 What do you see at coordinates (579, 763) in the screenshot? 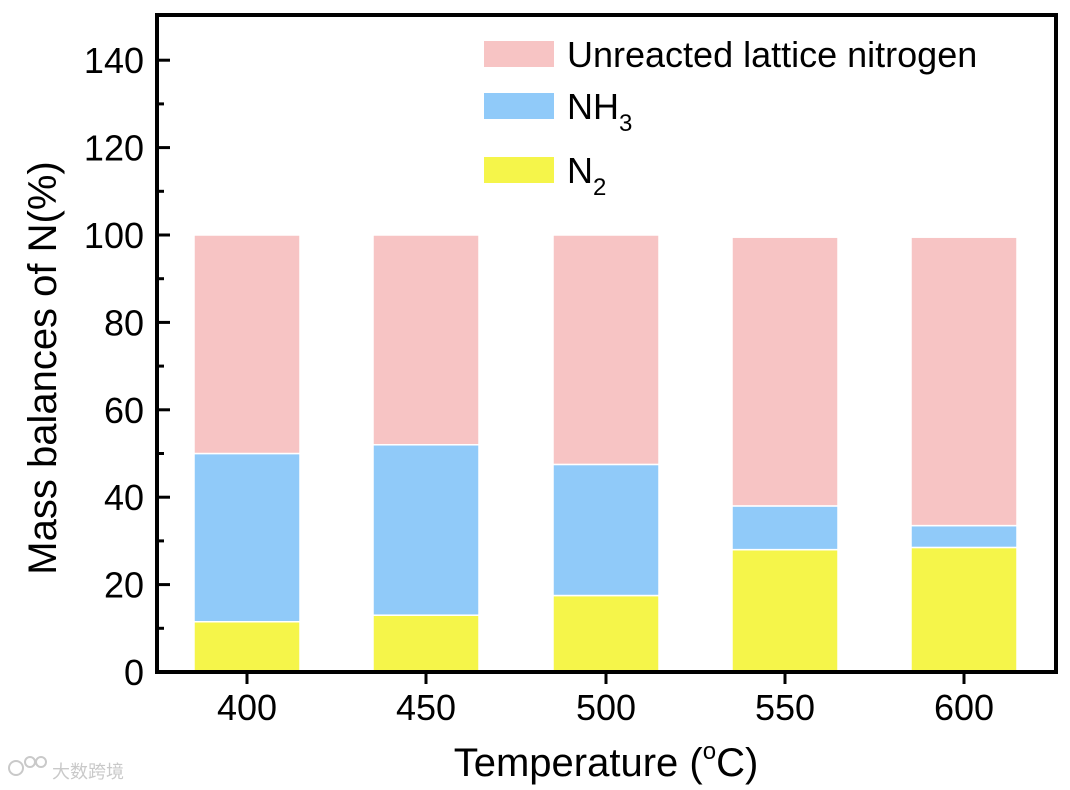
I see `x-axis-title-main: Temperature (` at bounding box center [579, 763].